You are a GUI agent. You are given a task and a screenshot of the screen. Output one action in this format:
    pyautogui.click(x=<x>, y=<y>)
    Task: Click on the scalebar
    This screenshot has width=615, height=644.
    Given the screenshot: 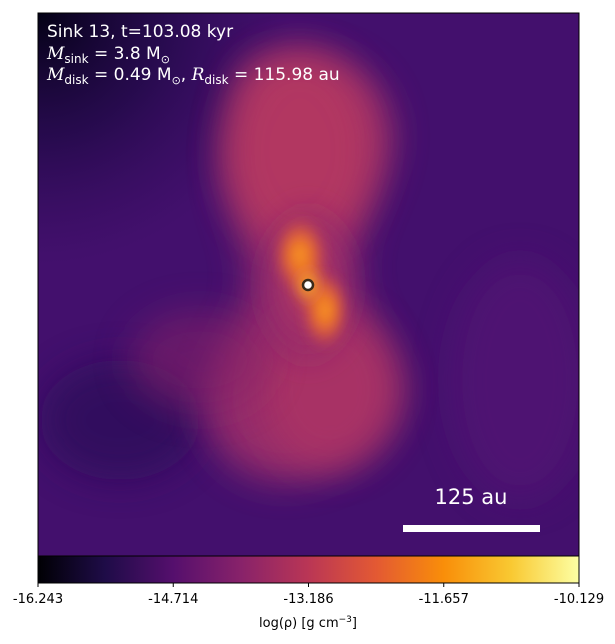 What is the action you would take?
    pyautogui.click(x=471, y=528)
    